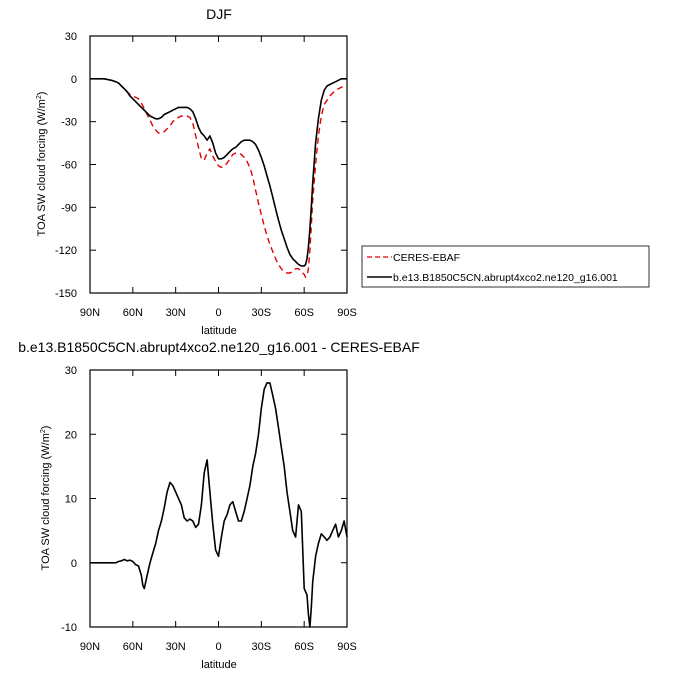 Image resolution: width=679 pixels, height=677 pixels. Describe the element at coordinates (90, 647) in the screenshot. I see `bottom-x-tick-label: 90N` at that location.